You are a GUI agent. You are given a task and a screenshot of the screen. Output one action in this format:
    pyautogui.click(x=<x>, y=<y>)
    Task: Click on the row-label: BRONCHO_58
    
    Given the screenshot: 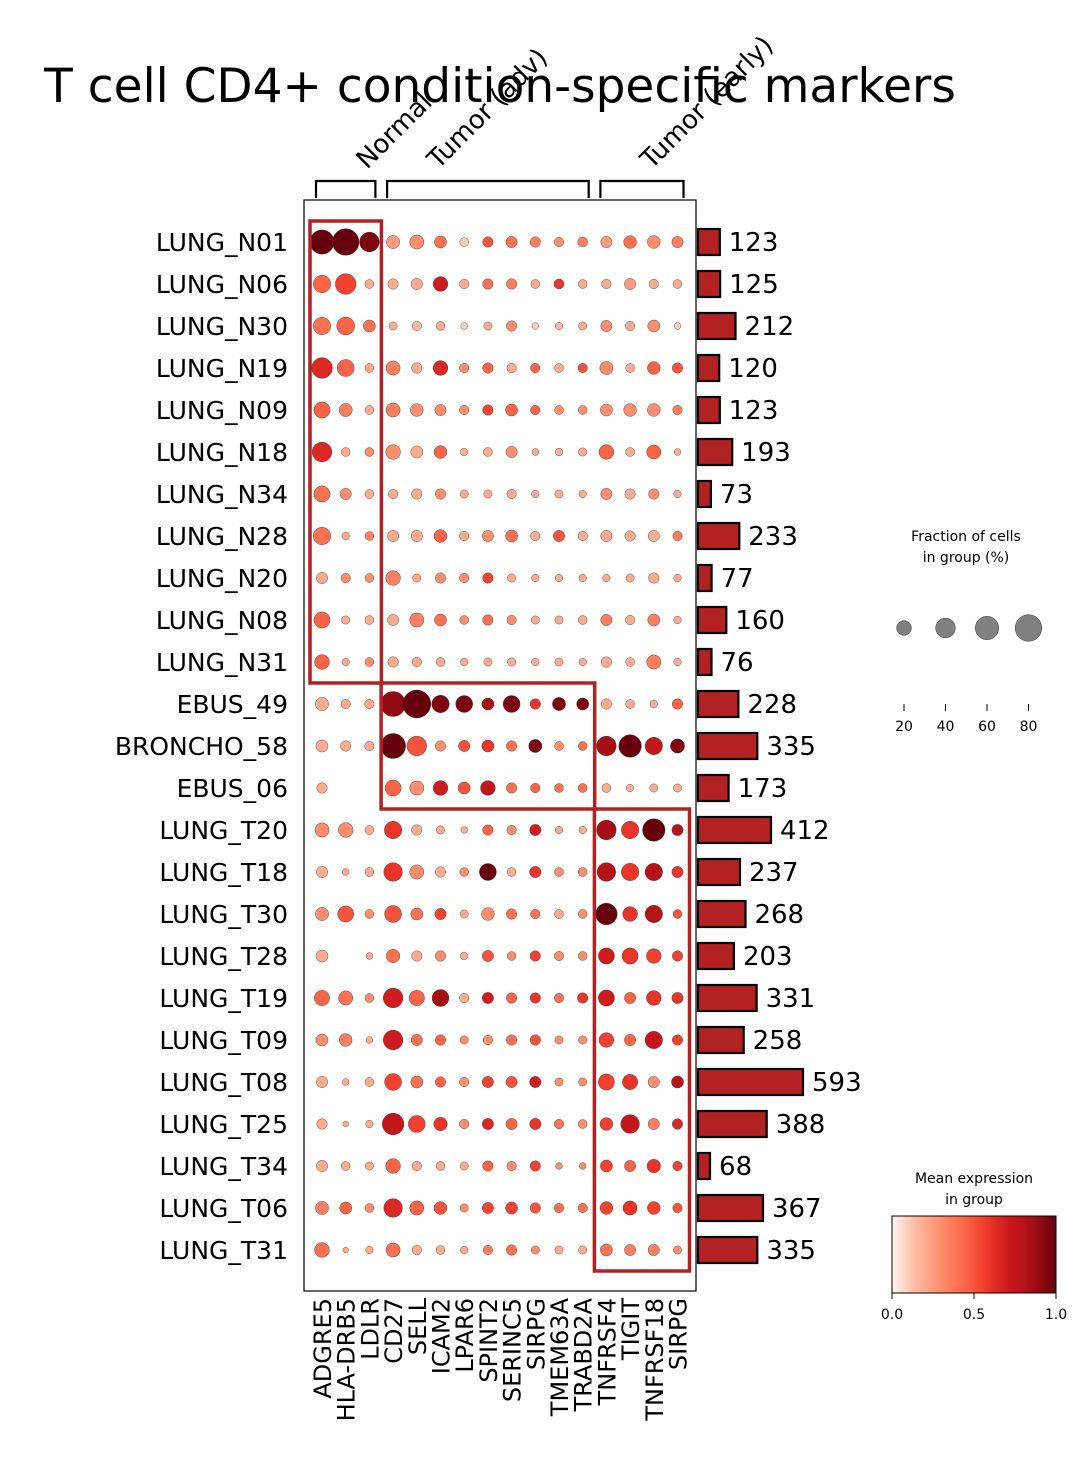 What is the action you would take?
    pyautogui.click(x=201, y=746)
    